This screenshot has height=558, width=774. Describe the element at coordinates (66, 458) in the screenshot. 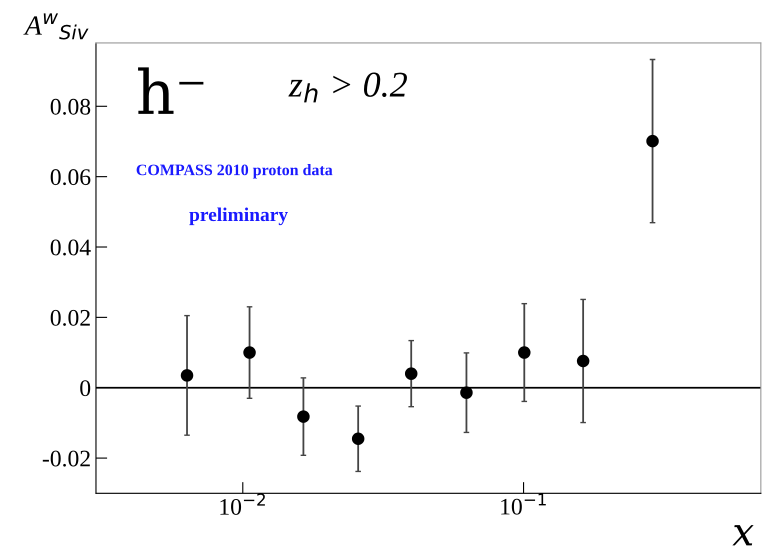

I see `y-tick-label: -0.02` at that location.